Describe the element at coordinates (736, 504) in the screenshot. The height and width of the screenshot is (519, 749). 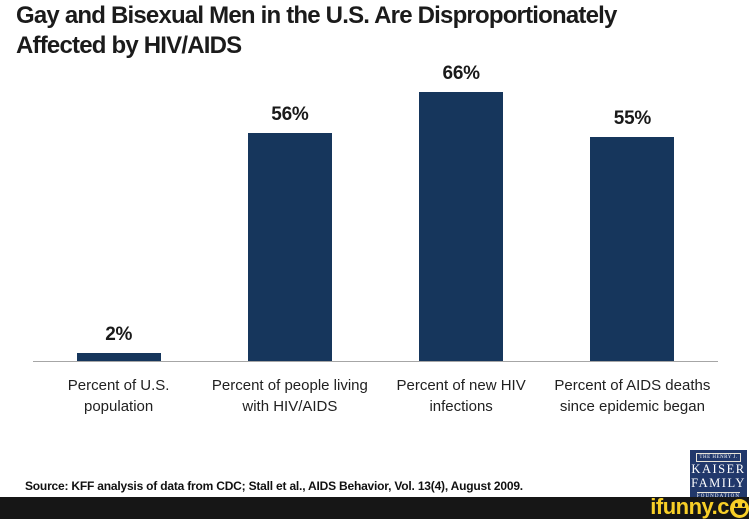
I see `smiley-left-eye` at that location.